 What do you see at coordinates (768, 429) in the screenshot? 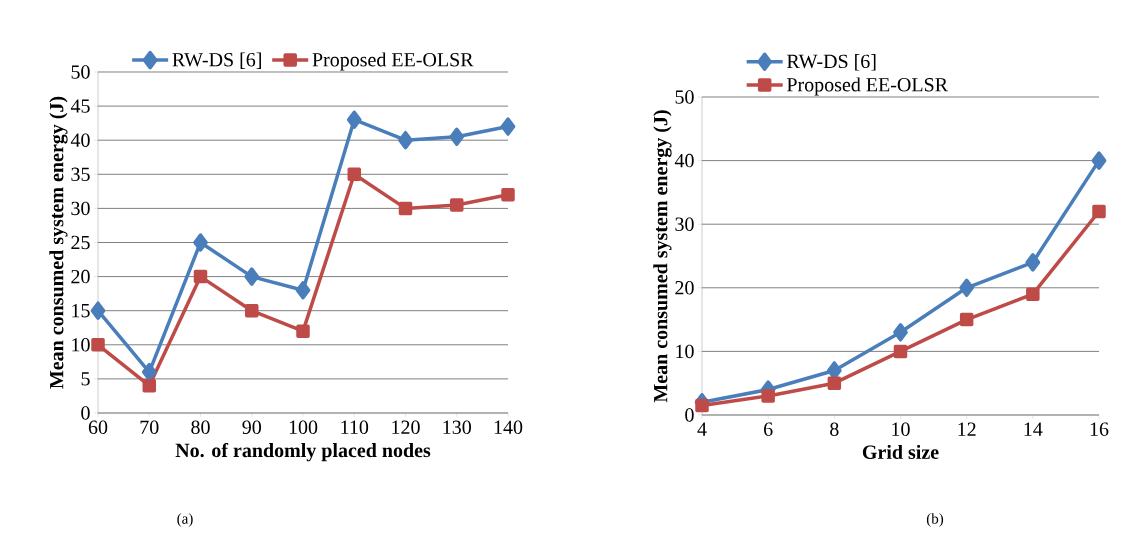
I see `x-tick-label: 6` at bounding box center [768, 429].